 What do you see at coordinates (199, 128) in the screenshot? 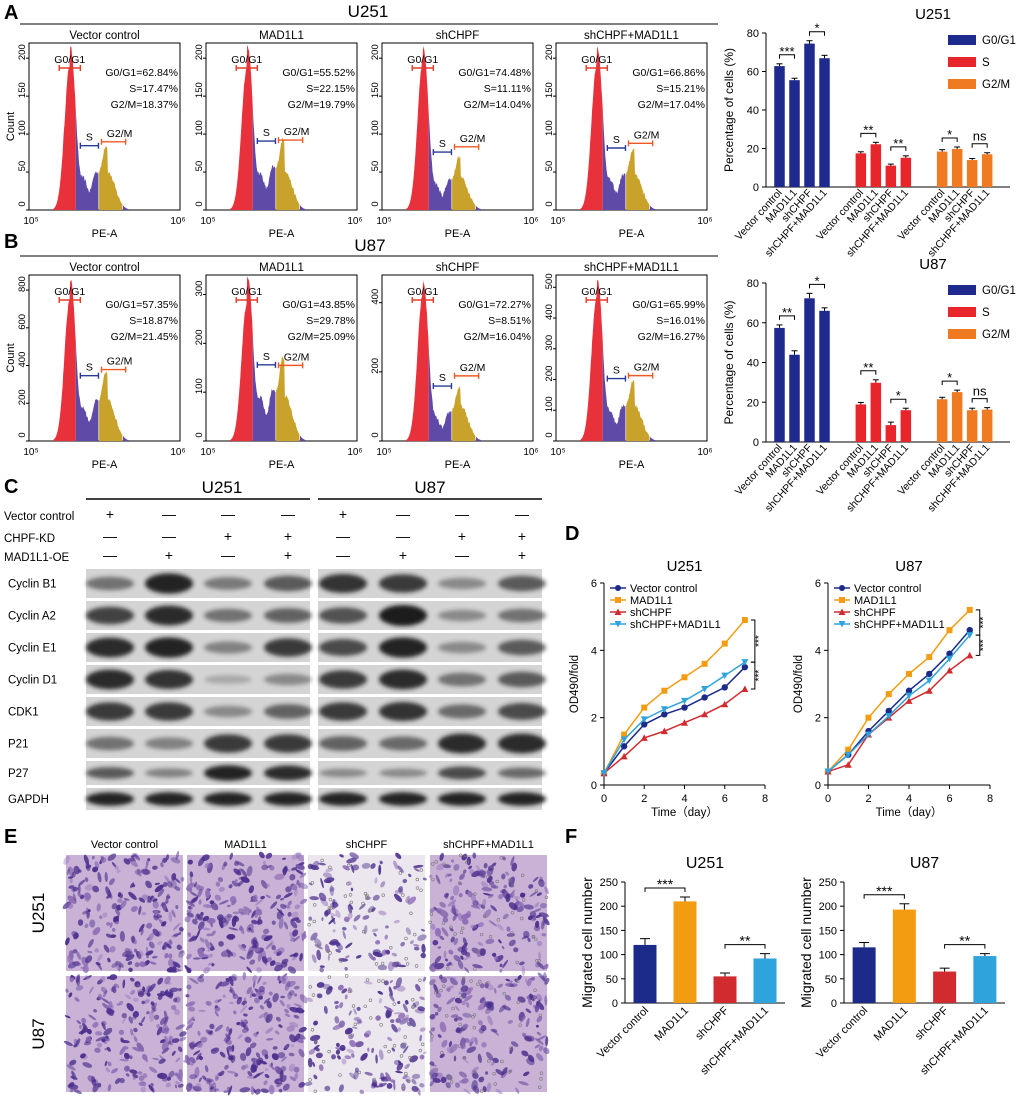
I see `y-tick-label: 100` at bounding box center [199, 128].